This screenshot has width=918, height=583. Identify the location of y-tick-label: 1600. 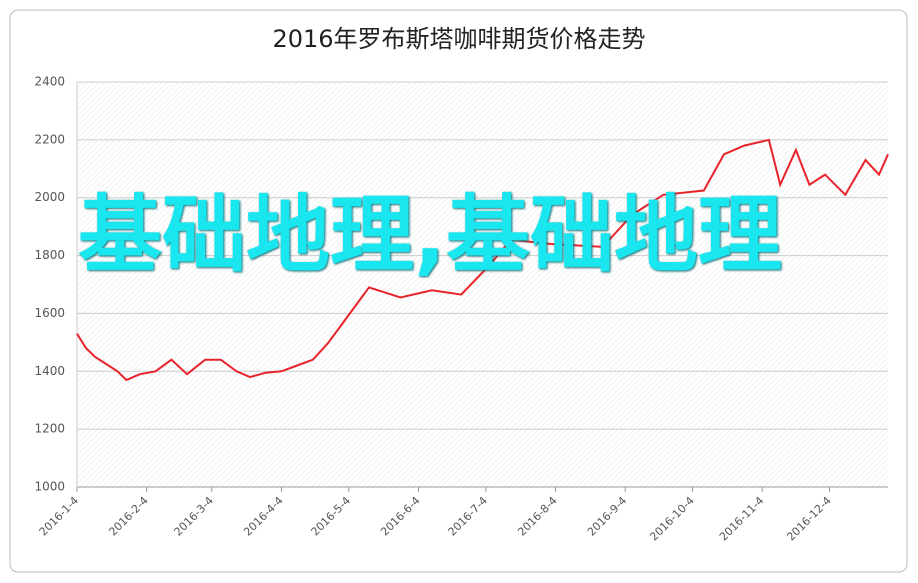
(49, 313).